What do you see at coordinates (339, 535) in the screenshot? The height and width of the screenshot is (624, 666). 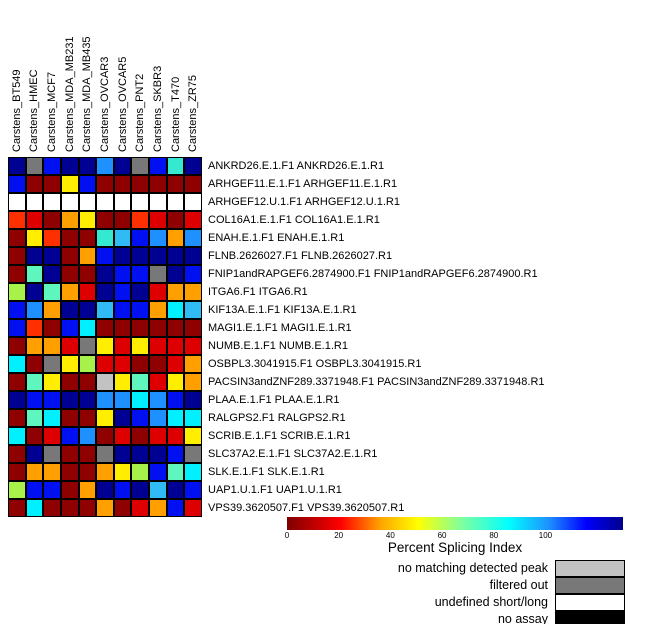 I see `colorbar-tick-label: 20` at bounding box center [339, 535].